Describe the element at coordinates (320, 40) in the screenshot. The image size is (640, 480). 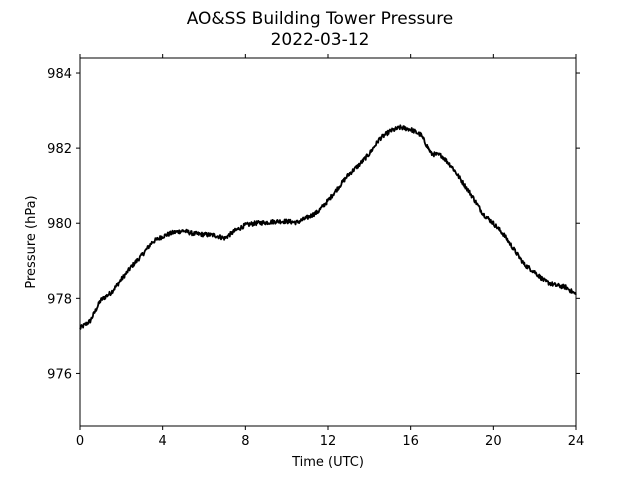
I see `chart-subtitle: 2022-03-12` at that location.